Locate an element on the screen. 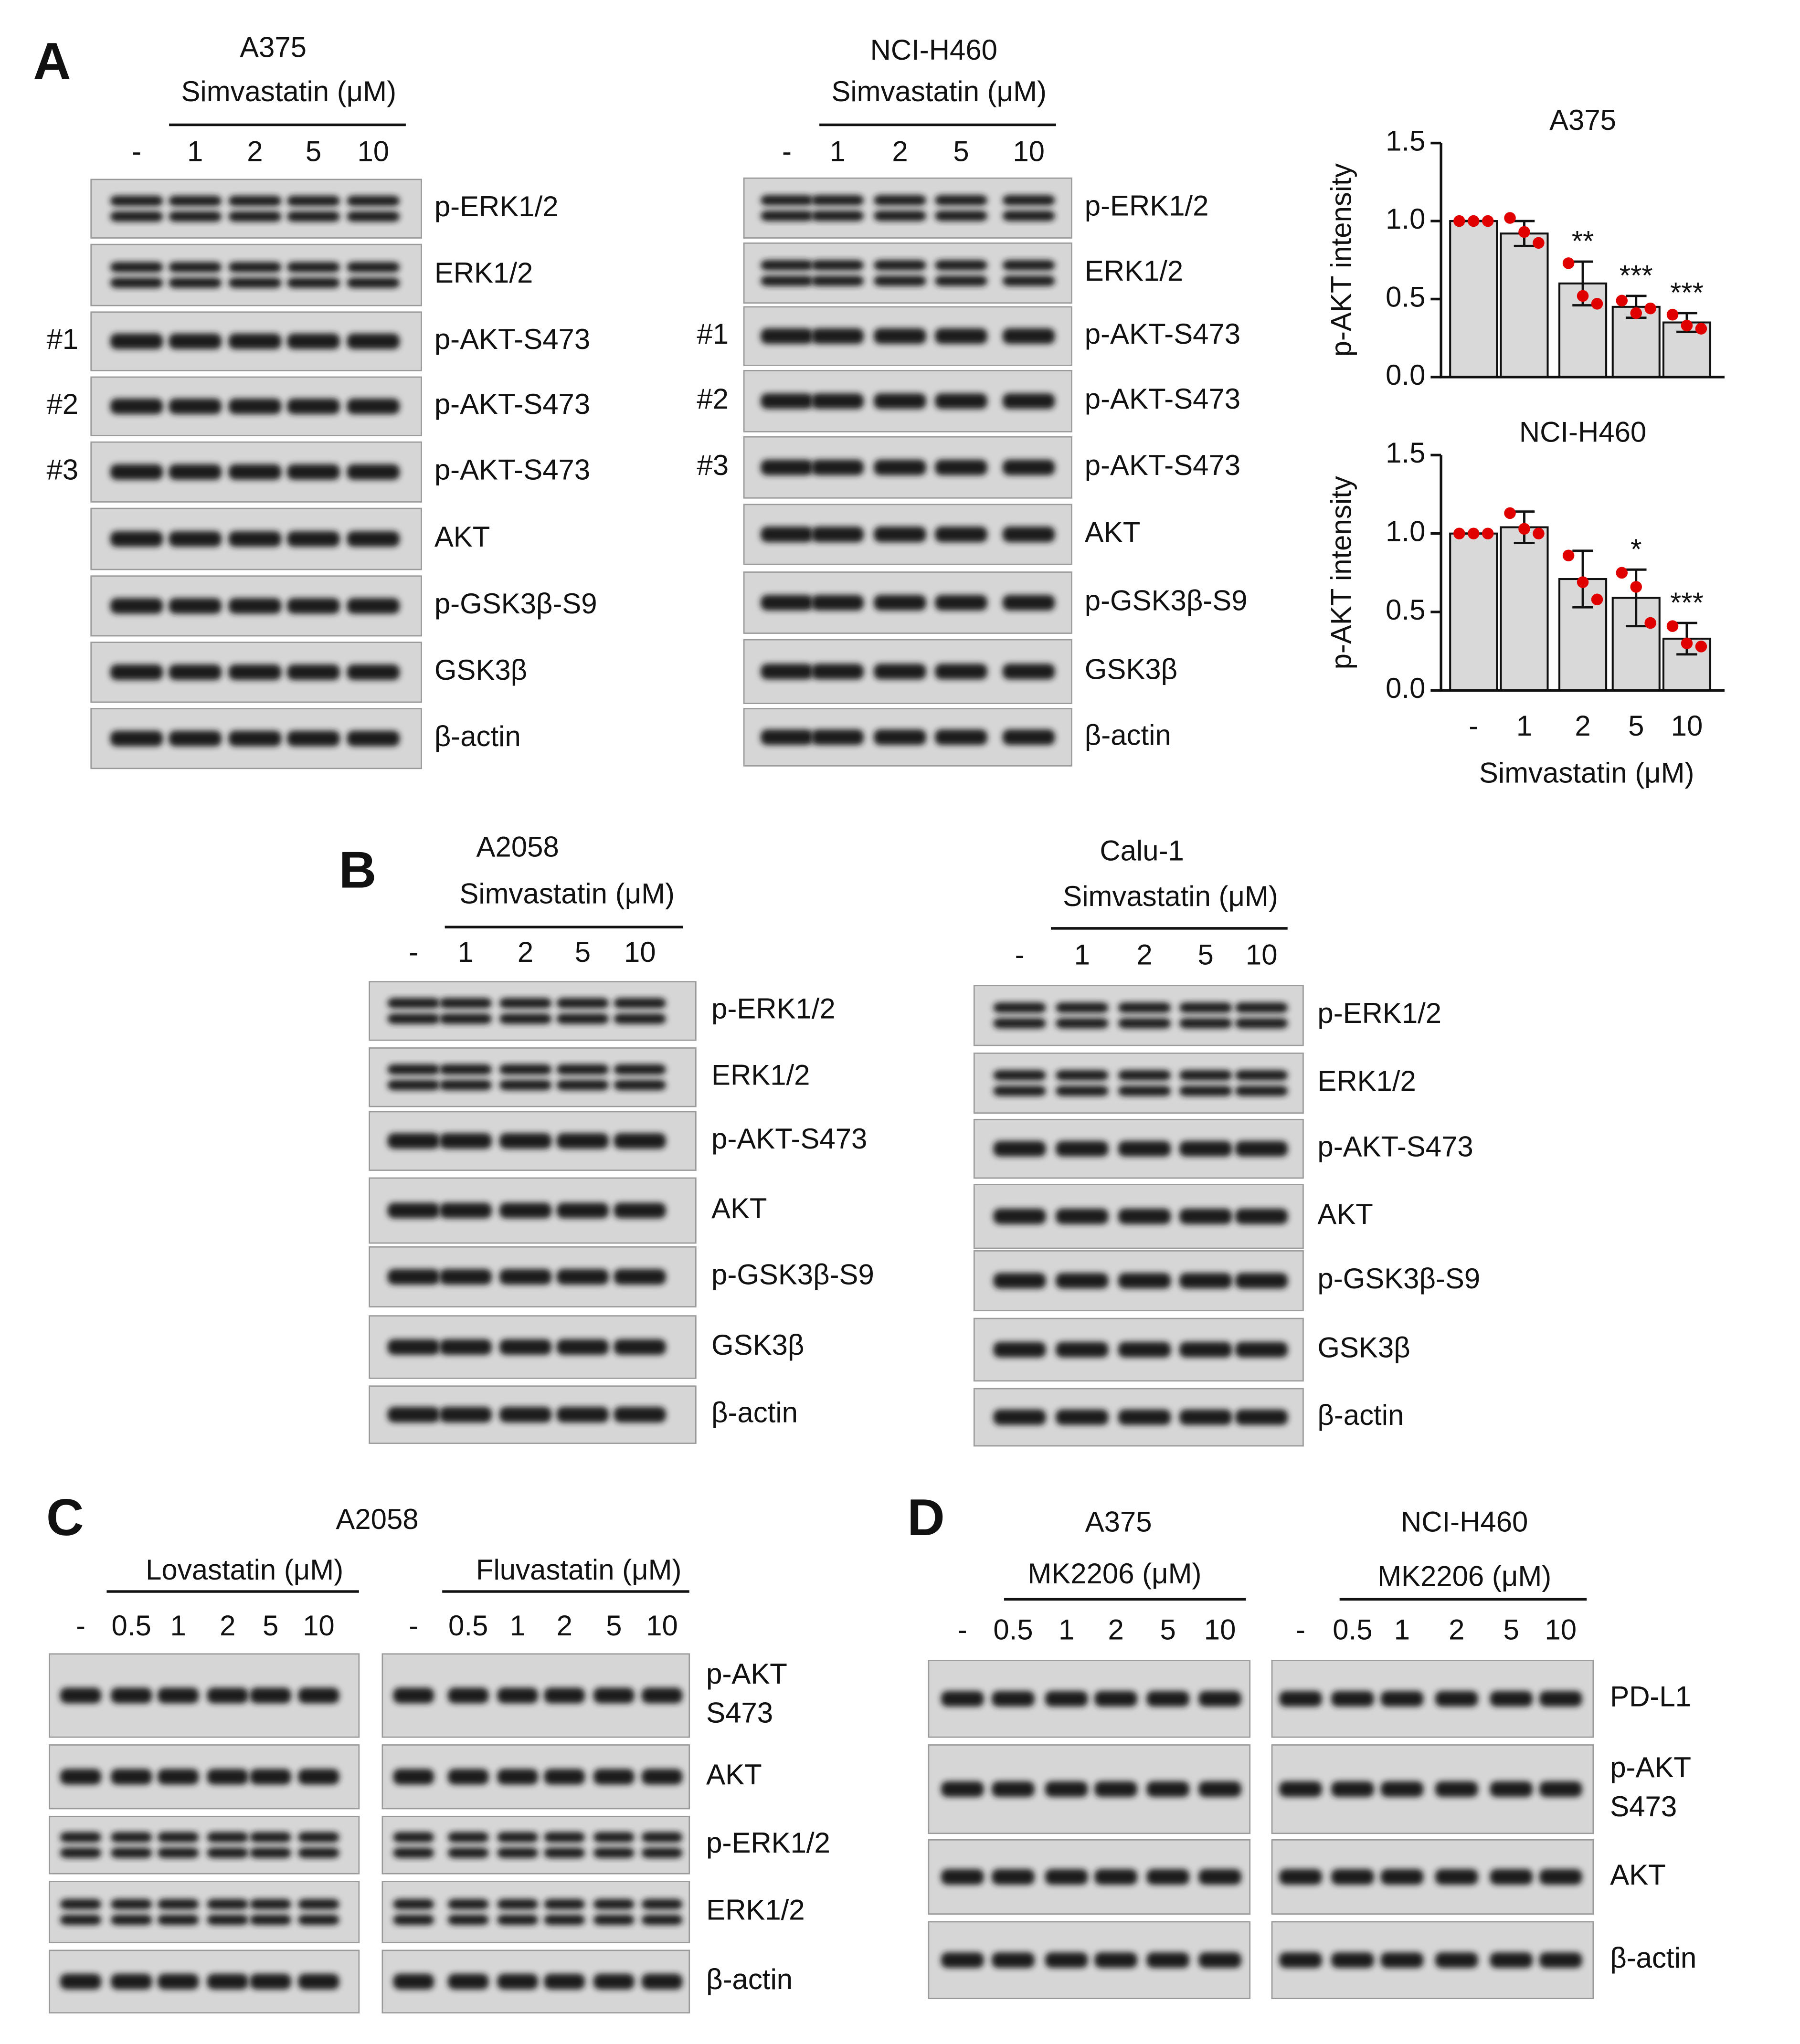  lane-label: 1 is located at coordinates (1402, 1629).